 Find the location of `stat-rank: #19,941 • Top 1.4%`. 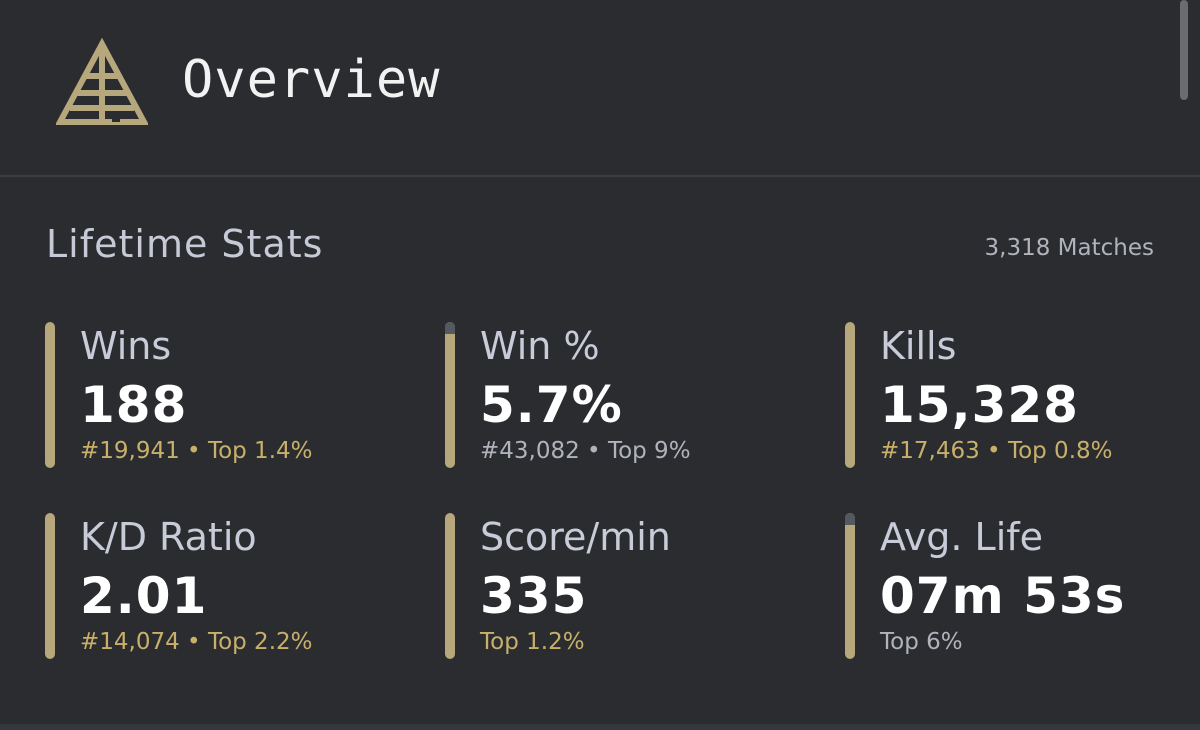

stat-rank: #19,941 • Top 1.4% is located at coordinates (196, 451).